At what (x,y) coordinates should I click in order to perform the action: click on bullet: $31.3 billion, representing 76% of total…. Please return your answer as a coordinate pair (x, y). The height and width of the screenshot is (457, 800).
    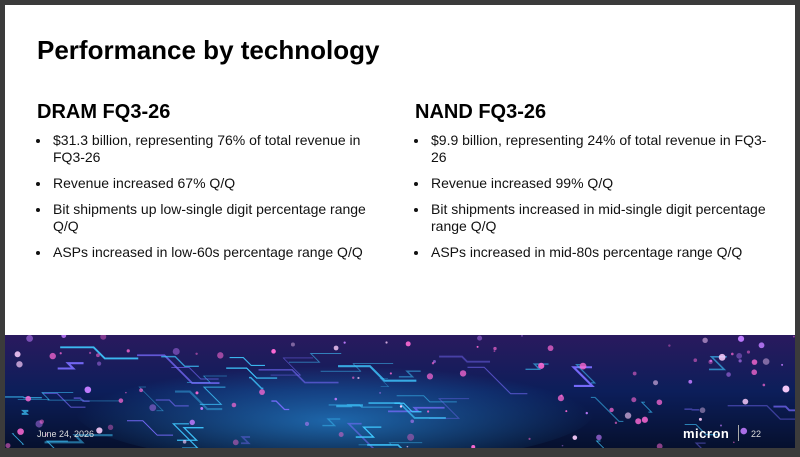
    Looking at the image, I should click on (221, 149).